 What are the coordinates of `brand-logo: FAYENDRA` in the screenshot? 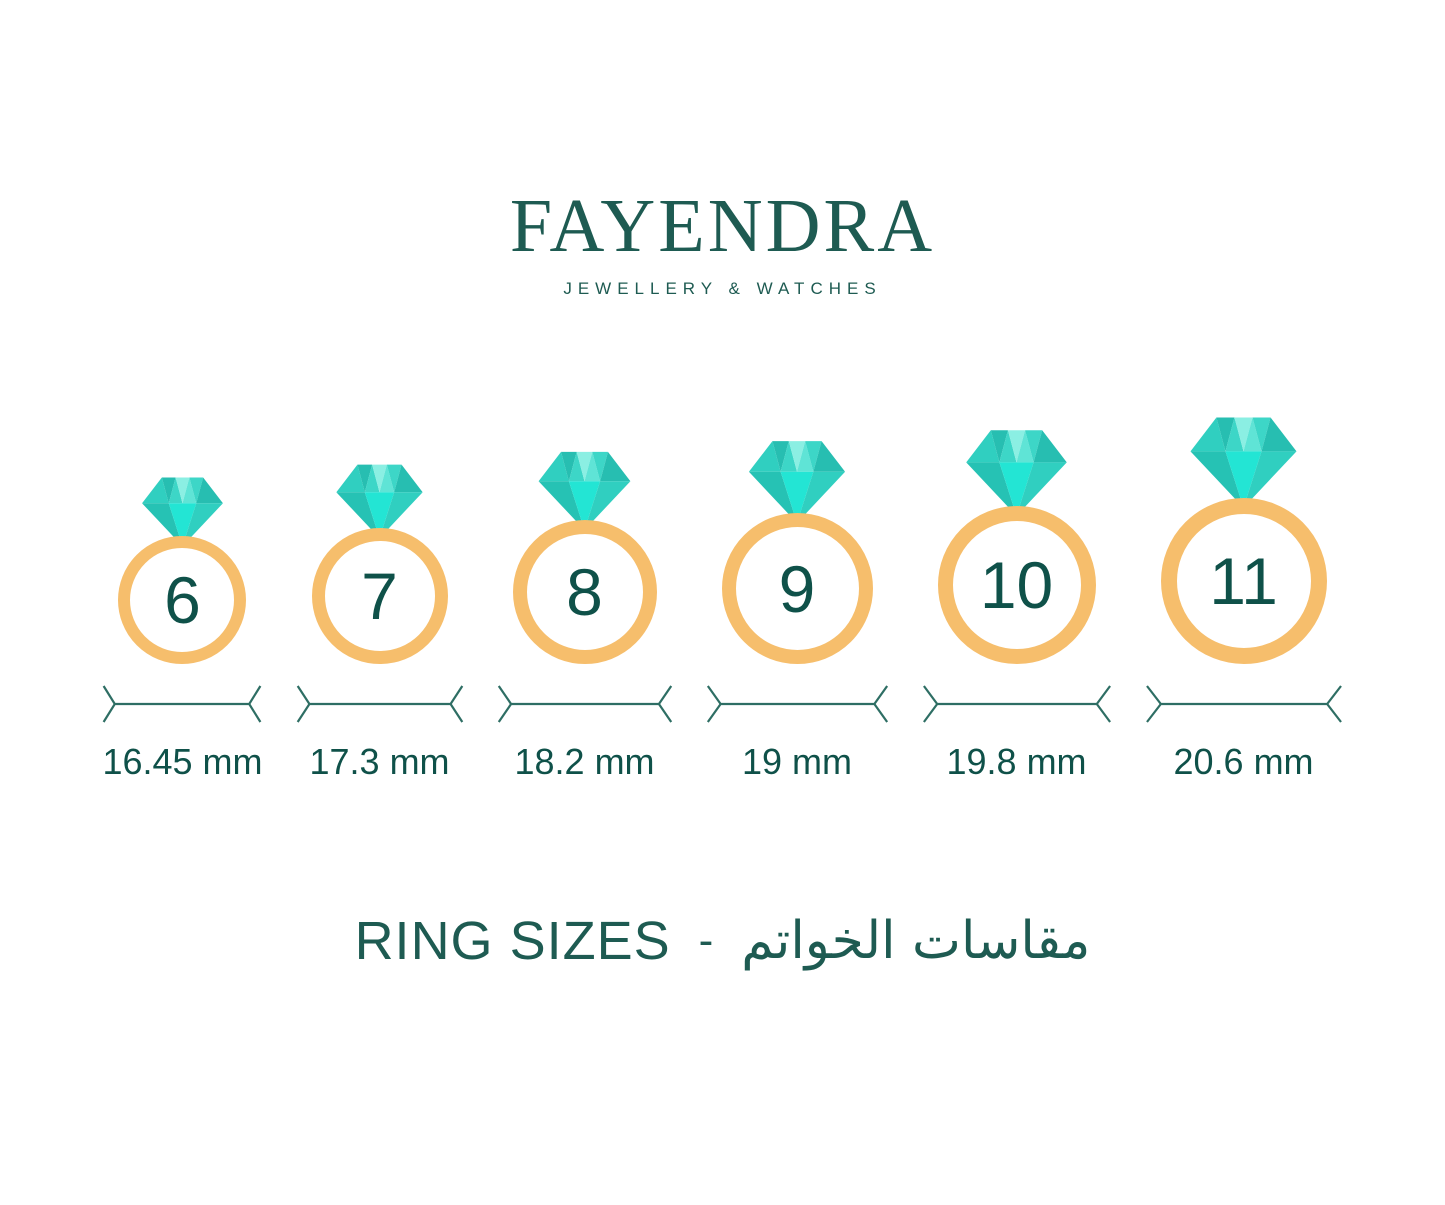 It's located at (722, 226).